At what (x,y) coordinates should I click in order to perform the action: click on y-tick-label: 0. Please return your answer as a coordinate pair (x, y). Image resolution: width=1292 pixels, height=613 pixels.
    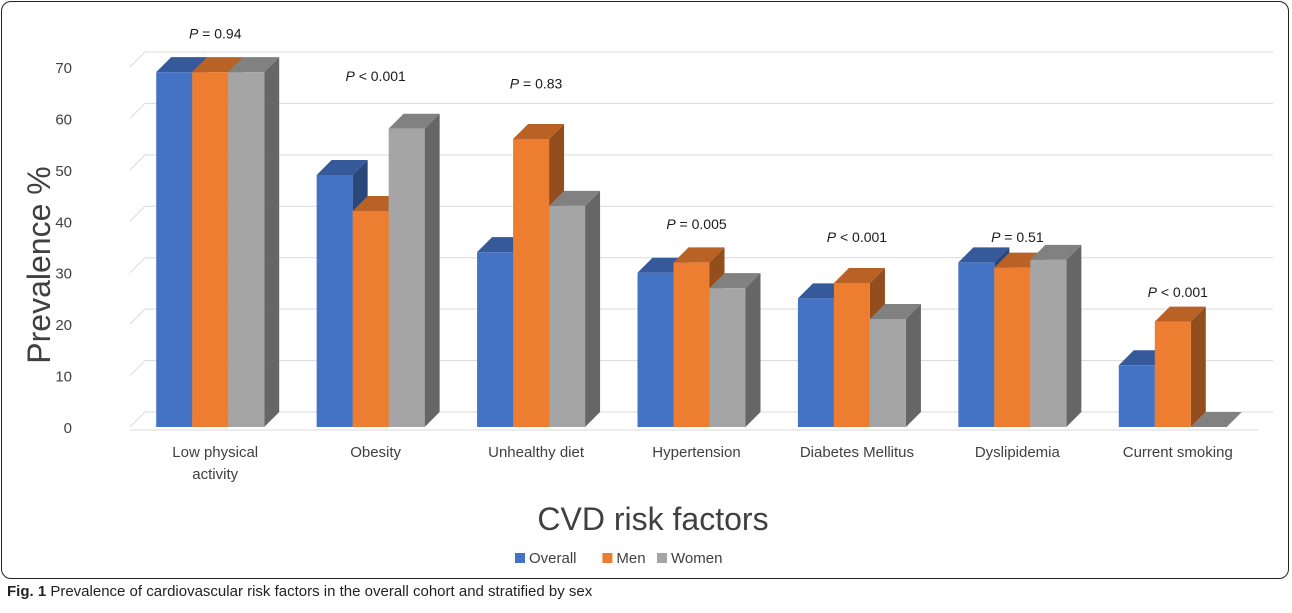
    Looking at the image, I should click on (68, 428).